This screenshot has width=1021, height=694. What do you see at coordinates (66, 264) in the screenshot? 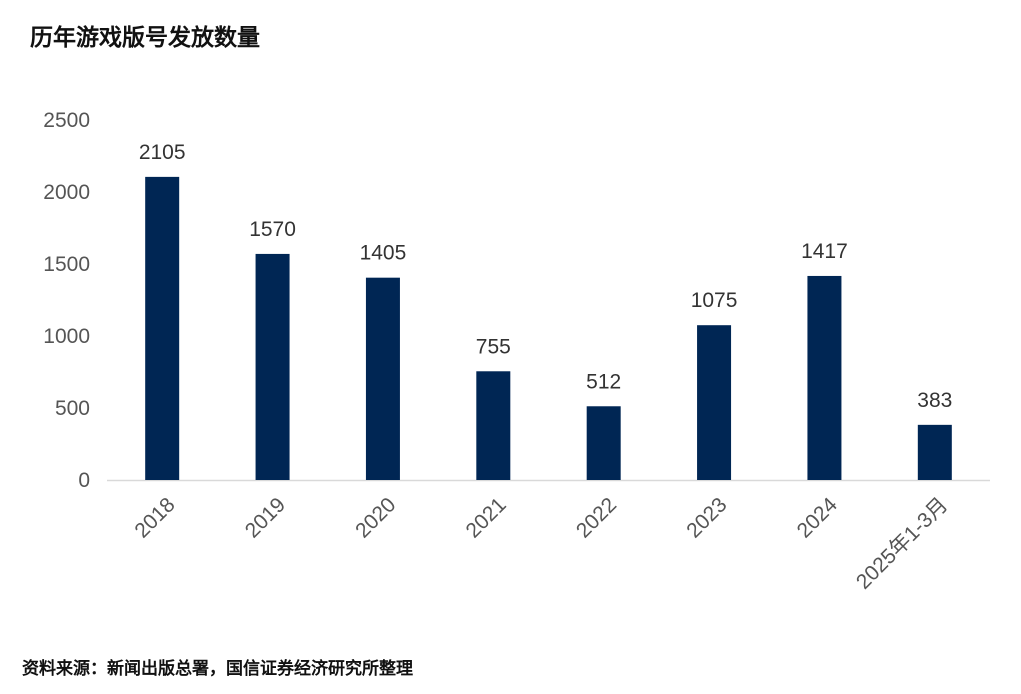
I see `y-tick-label: 1500` at bounding box center [66, 264].